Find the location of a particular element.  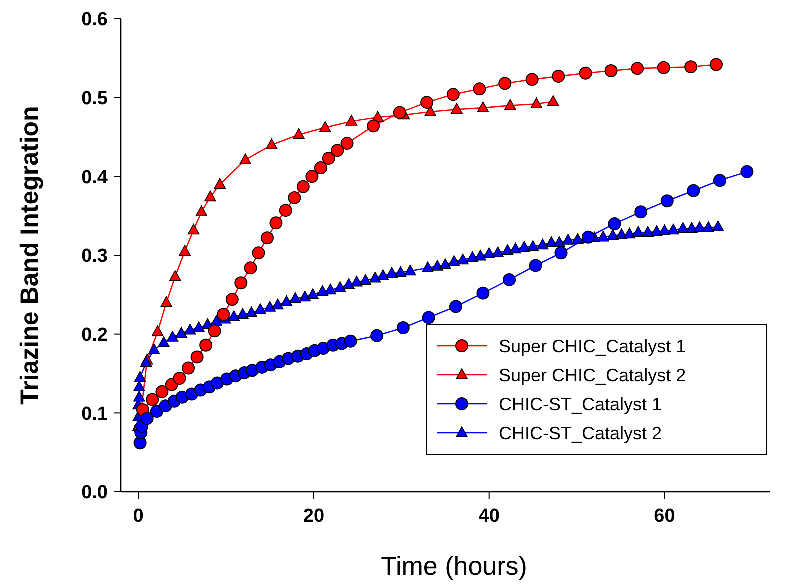

x-tick-label: 0 is located at coordinates (138, 516).